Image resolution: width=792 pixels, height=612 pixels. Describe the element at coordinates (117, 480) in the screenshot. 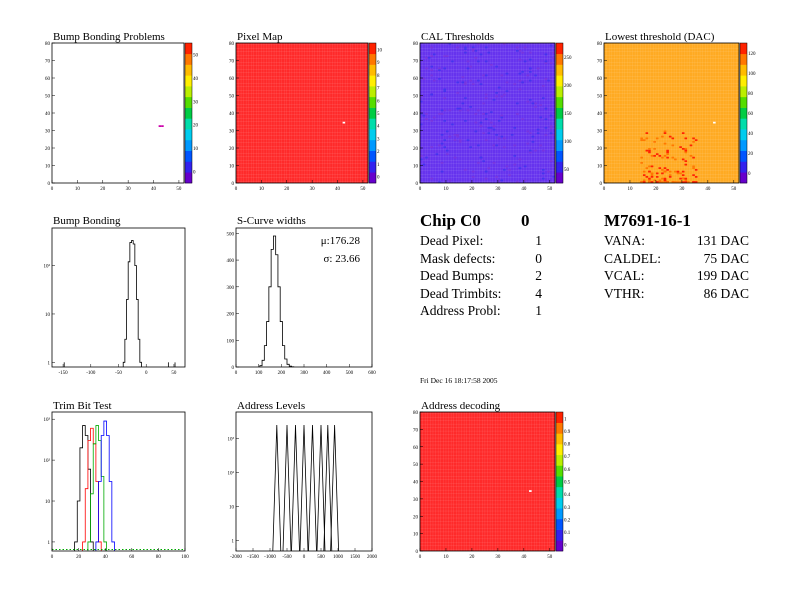

I see `chart-trim-bit-test: Trim Bit Test 0 20 40 60 80 100 1 10 10² 10³` at that location.